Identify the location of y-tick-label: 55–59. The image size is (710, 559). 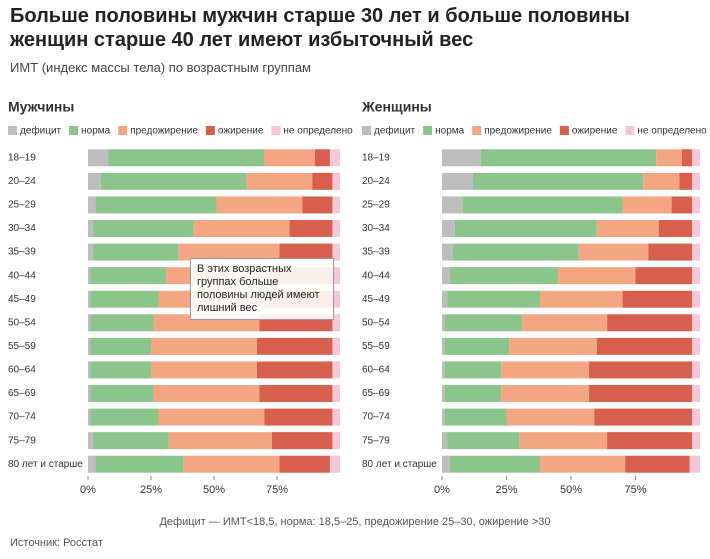
(376, 346).